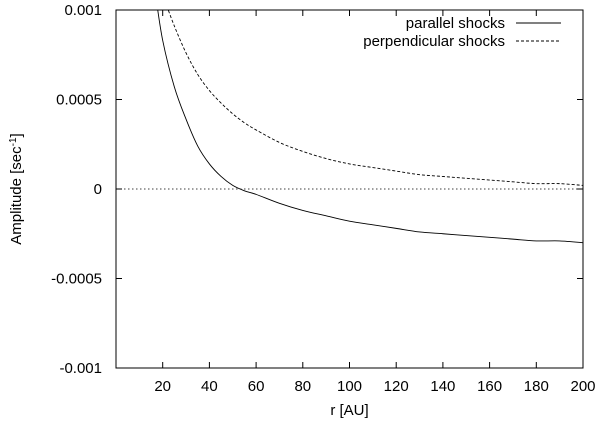 The image size is (600, 422). What do you see at coordinates (442, 386) in the screenshot?
I see `x-tick-label: 140` at bounding box center [442, 386].